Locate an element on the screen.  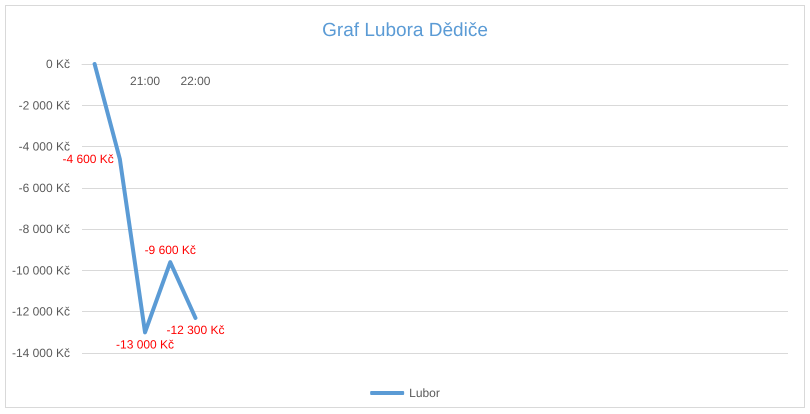
y-tick-label: -2 000 Kč is located at coordinates (44, 105).